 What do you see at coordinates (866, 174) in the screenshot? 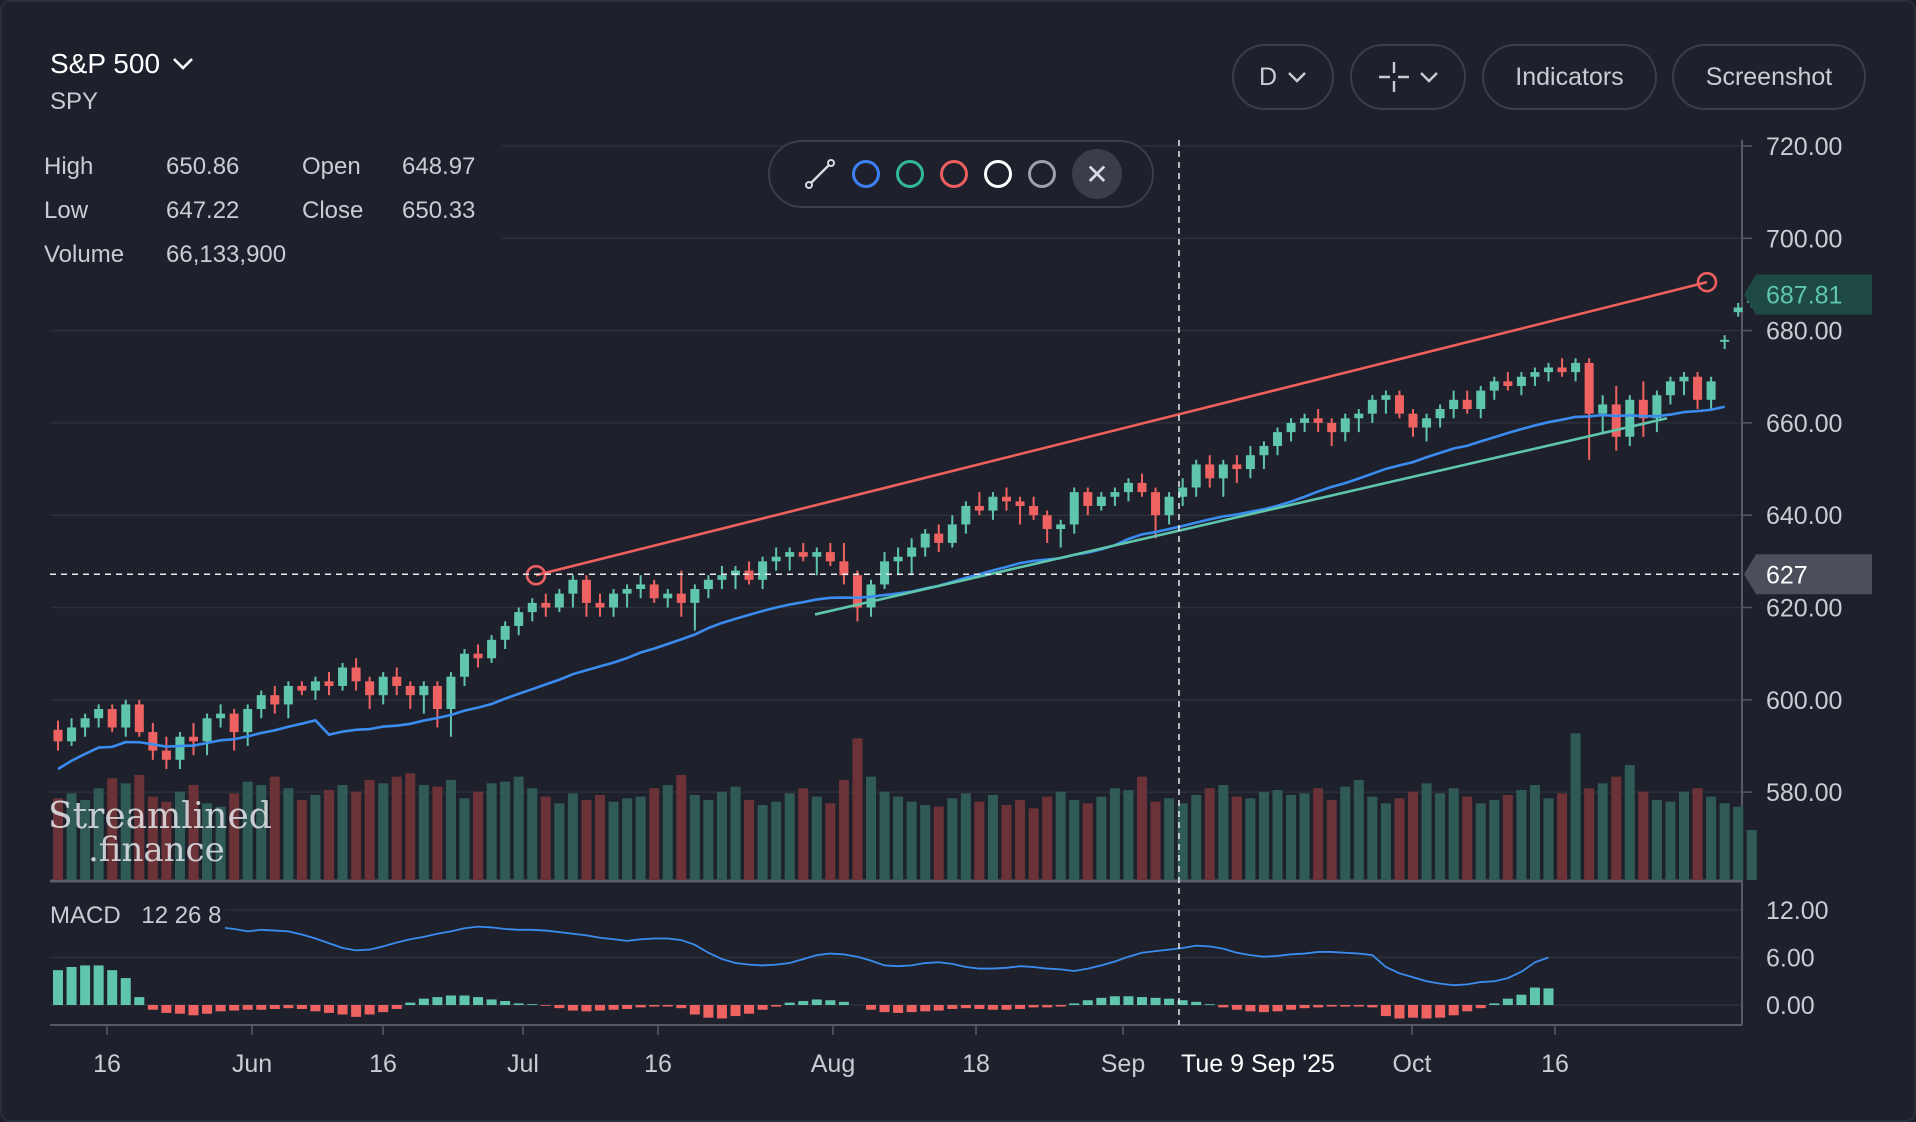
I see `color-swatch-blue` at bounding box center [866, 174].